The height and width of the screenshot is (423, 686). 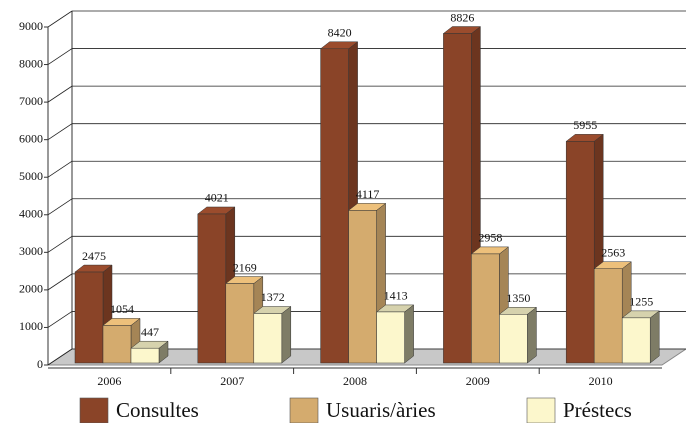 I want to click on value-label: 2475, so click(x=94, y=256).